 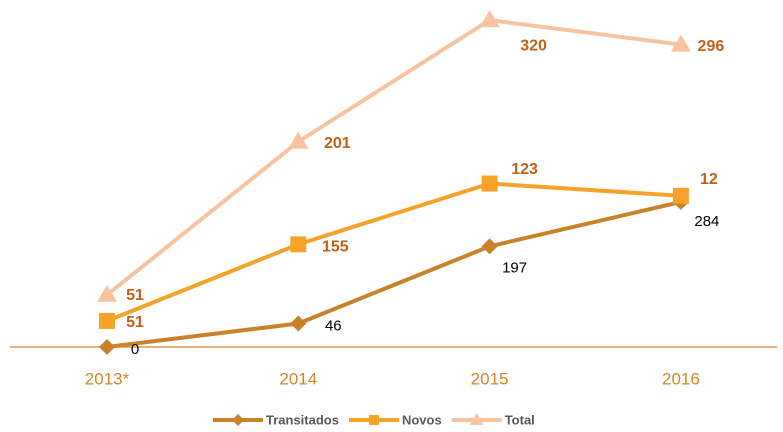 What do you see at coordinates (514, 267) in the screenshot?
I see `data-label: 197` at bounding box center [514, 267].